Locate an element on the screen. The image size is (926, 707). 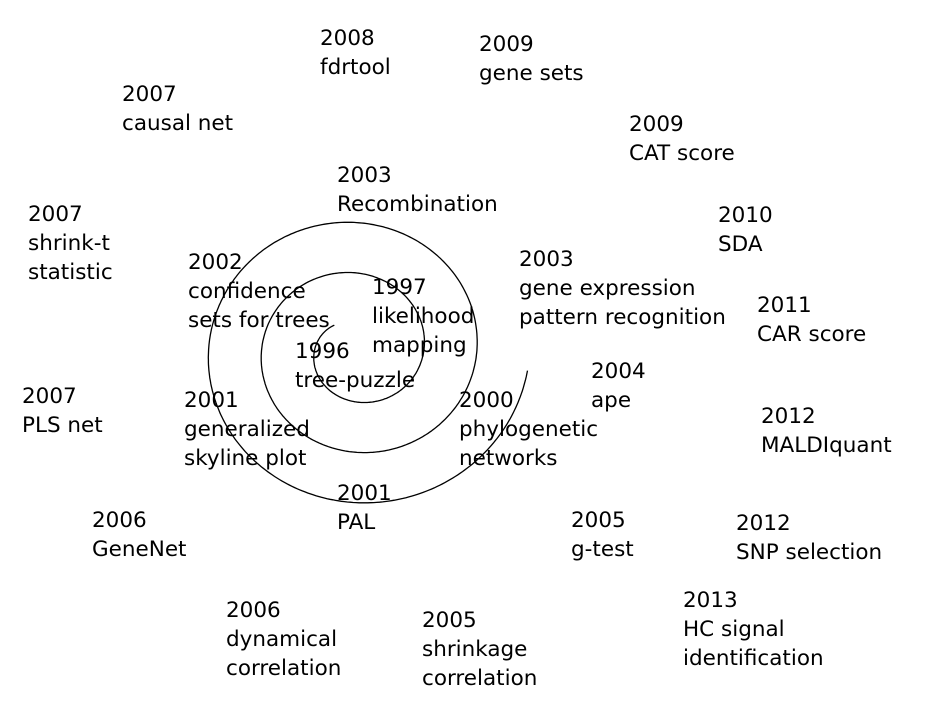
milestone-title-line: fdrtool is located at coordinates (355, 67).